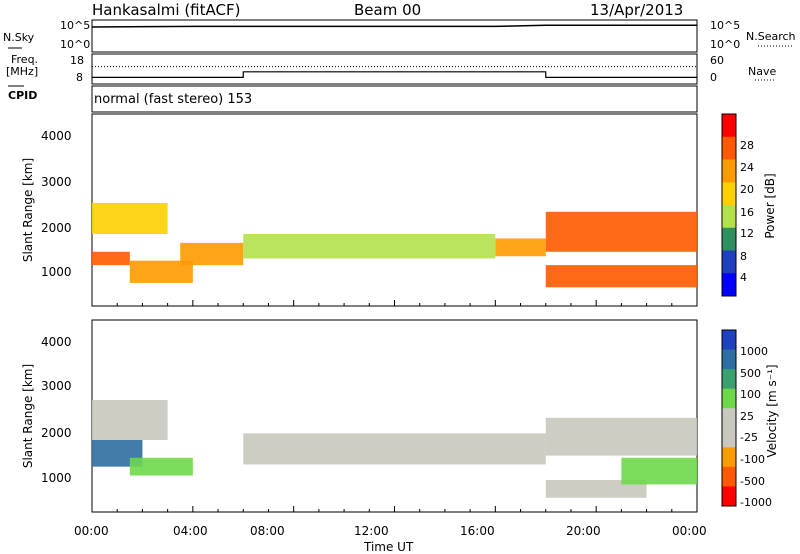  What do you see at coordinates (79, 77) in the screenshot?
I see `freq-tick-bottom: 8` at bounding box center [79, 77].